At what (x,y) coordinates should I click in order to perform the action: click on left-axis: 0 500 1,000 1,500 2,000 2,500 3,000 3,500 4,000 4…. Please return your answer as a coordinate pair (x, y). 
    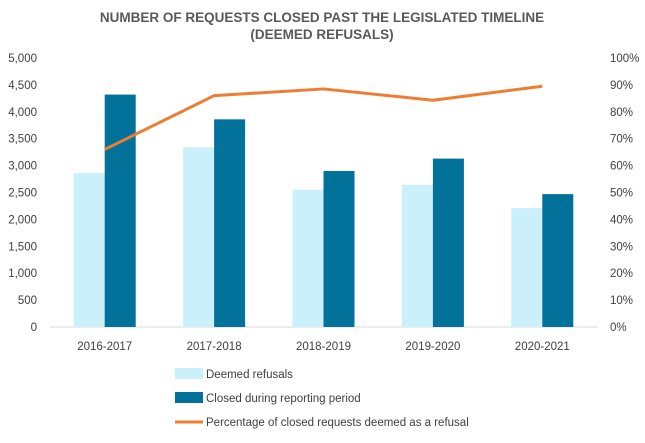
    Looking at the image, I should click on (22, 193).